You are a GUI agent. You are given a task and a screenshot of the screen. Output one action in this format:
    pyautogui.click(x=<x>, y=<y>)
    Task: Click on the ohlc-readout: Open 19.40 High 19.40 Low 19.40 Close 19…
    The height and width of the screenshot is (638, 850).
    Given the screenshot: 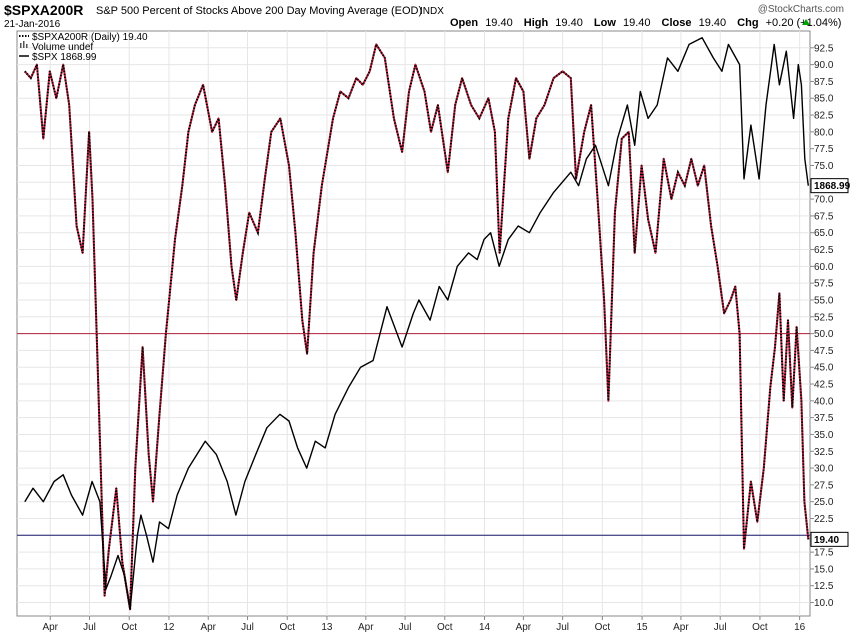 What is the action you would take?
    pyautogui.click(x=645, y=23)
    